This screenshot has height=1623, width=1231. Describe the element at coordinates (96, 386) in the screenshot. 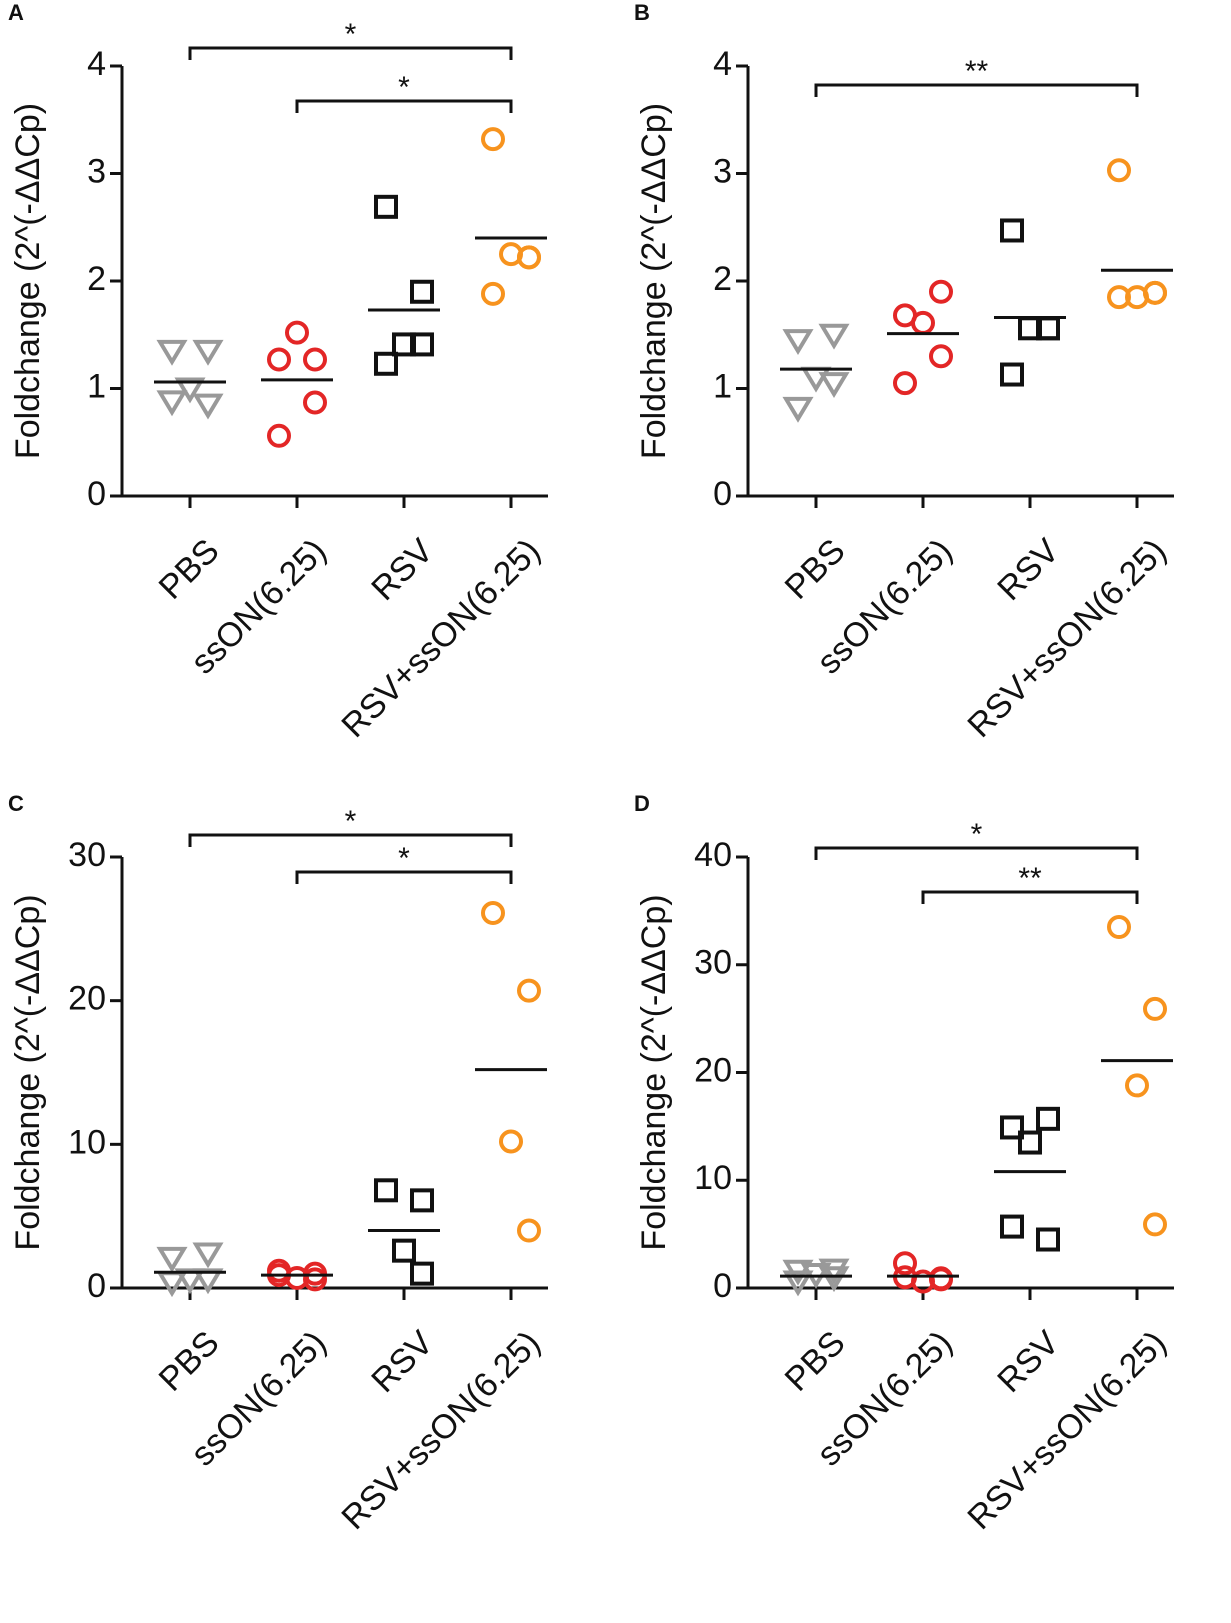

I see `y-tick-label: 1` at that location.